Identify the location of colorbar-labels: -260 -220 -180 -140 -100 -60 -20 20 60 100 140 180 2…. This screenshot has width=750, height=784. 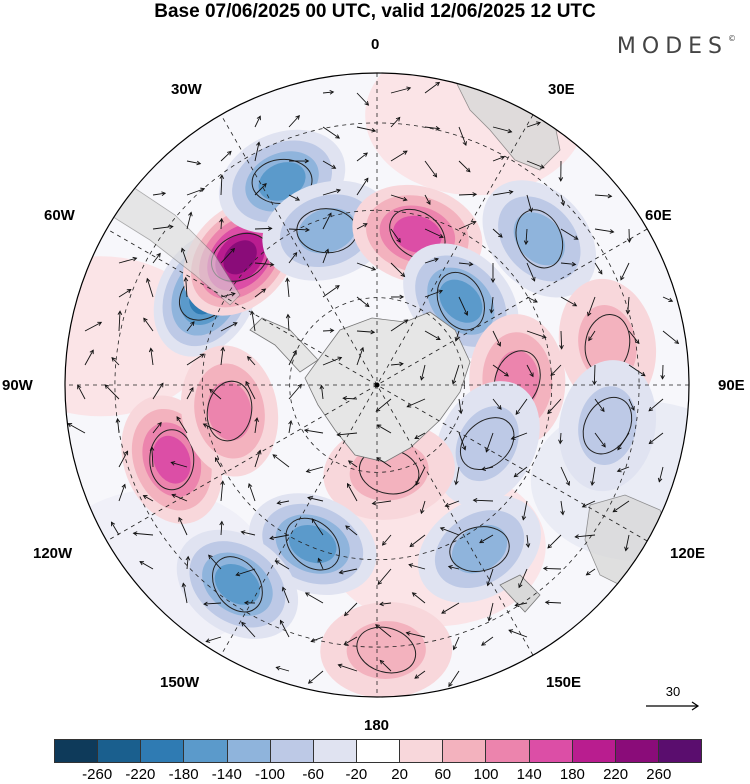
(375, 775).